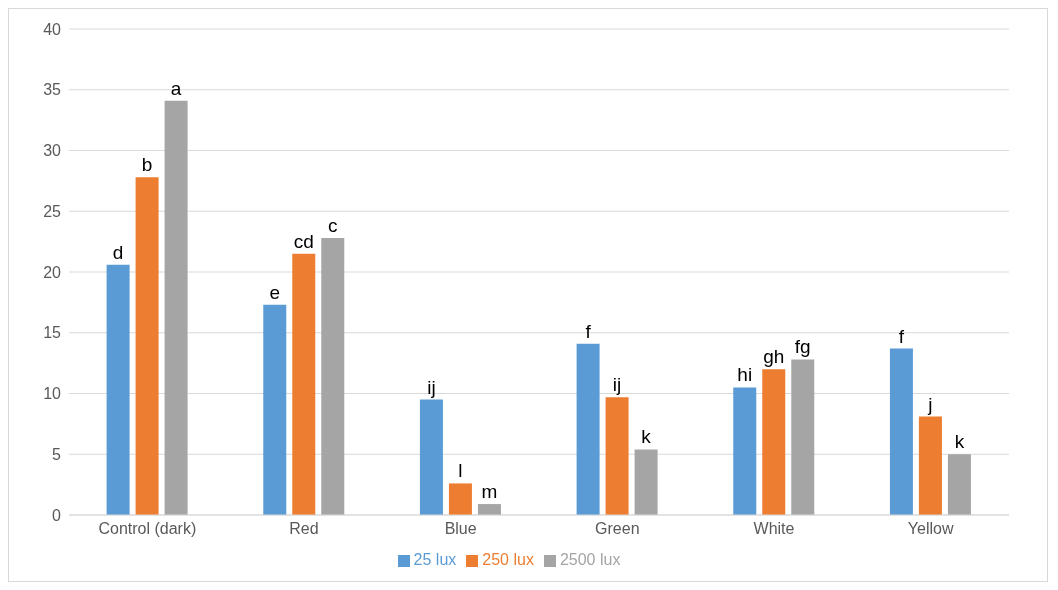 This screenshot has width=1058, height=590. I want to click on legend-label: 2500 lux, so click(590, 559).